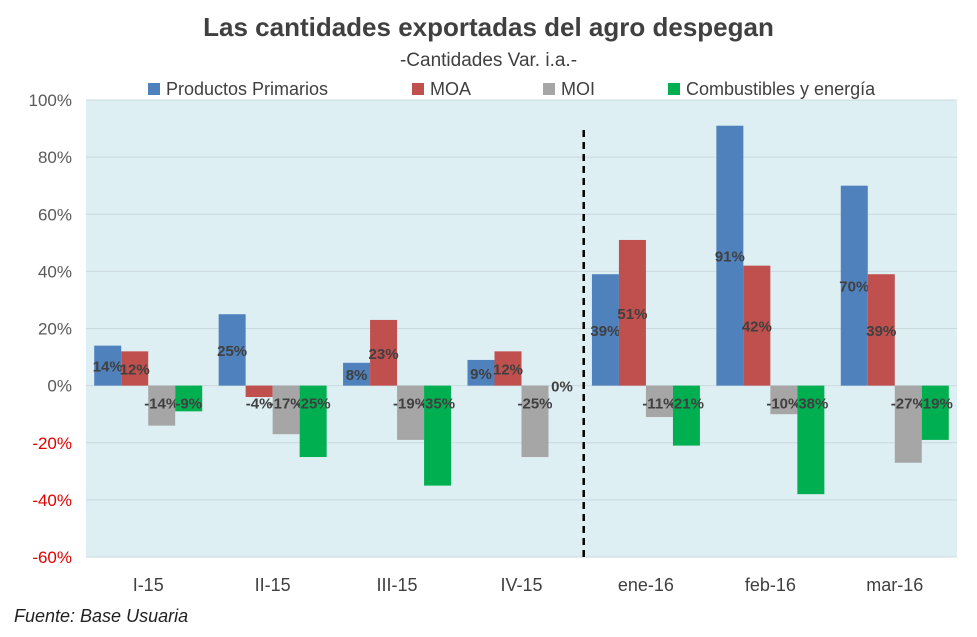 The image size is (977, 637). Describe the element at coordinates (894, 585) in the screenshot. I see `x-tick-label: mar-16` at that location.